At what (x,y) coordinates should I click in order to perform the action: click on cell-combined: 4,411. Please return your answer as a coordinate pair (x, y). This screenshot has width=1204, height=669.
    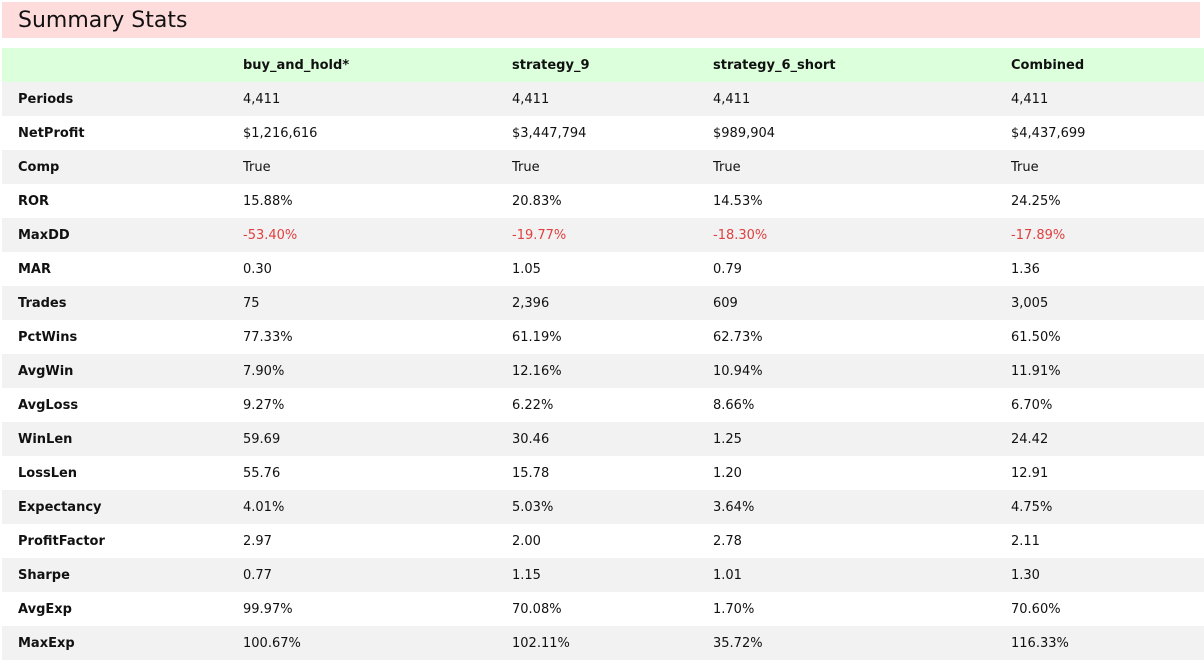
    Looking at the image, I should click on (1030, 99).